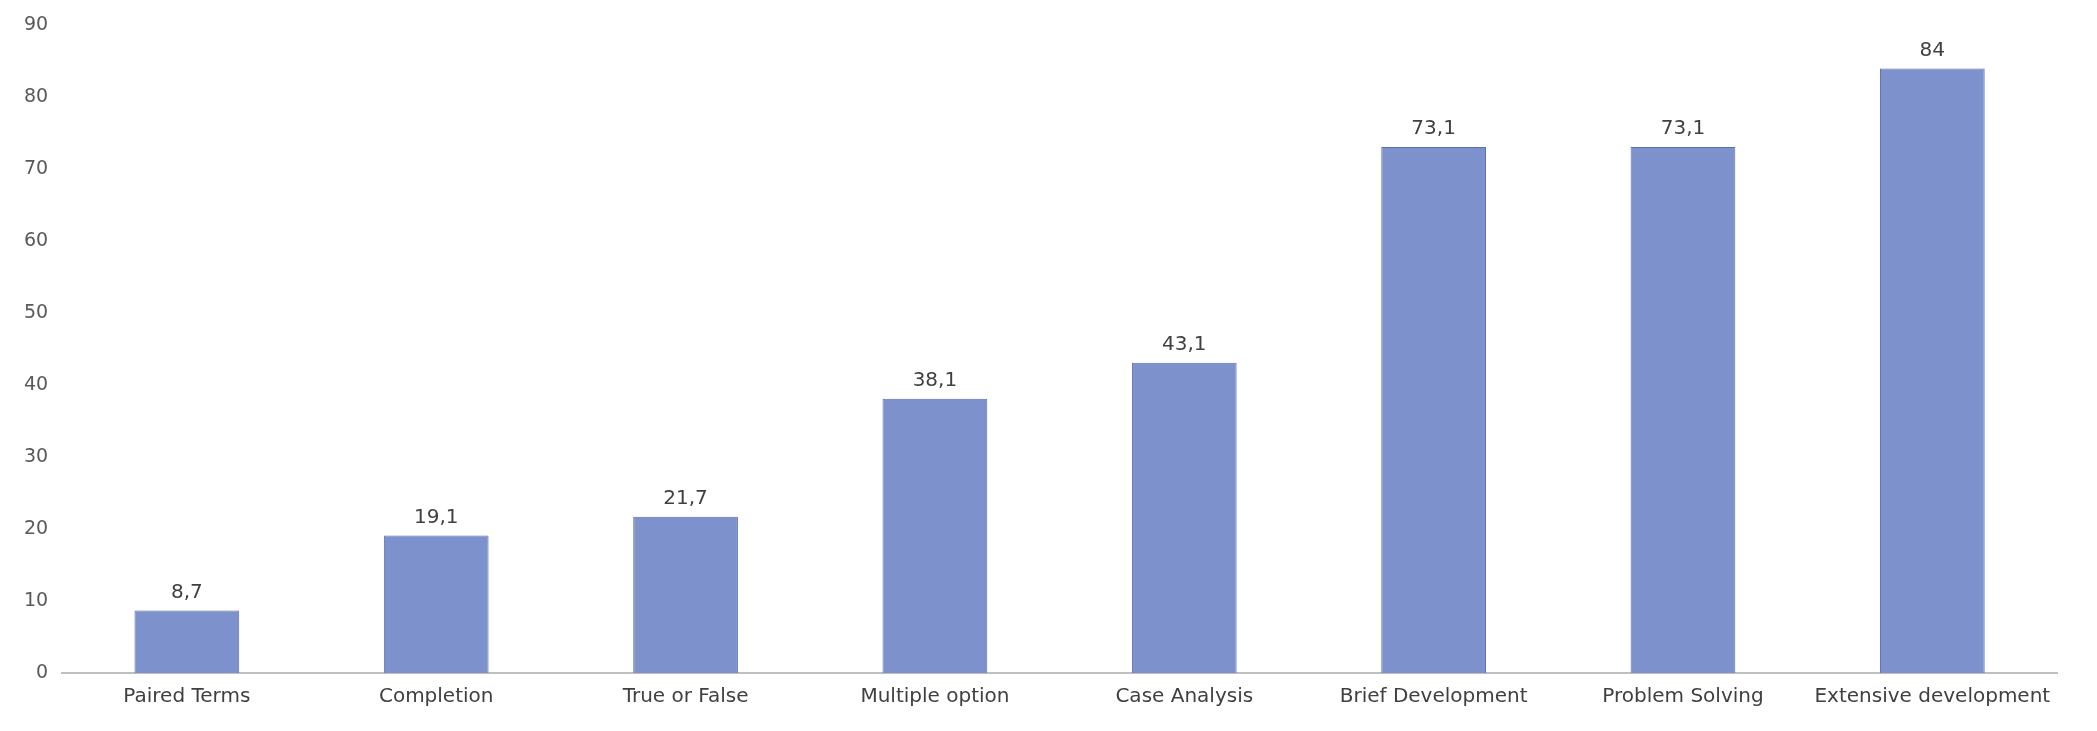  What do you see at coordinates (1683, 695) in the screenshot?
I see `x-tick-label: Problem Solving` at bounding box center [1683, 695].